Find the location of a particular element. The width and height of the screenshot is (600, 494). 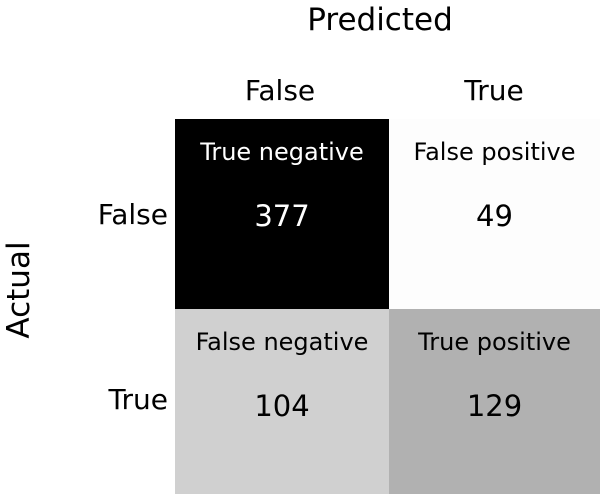

cell-value: 129 is located at coordinates (494, 406).